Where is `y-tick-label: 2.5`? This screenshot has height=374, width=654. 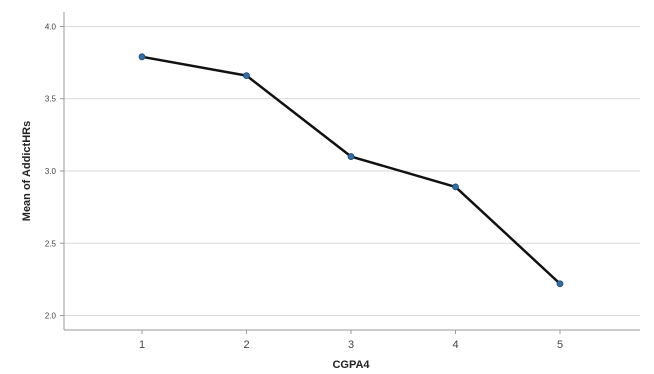 y-tick-label: 2.5 is located at coordinates (51, 243).